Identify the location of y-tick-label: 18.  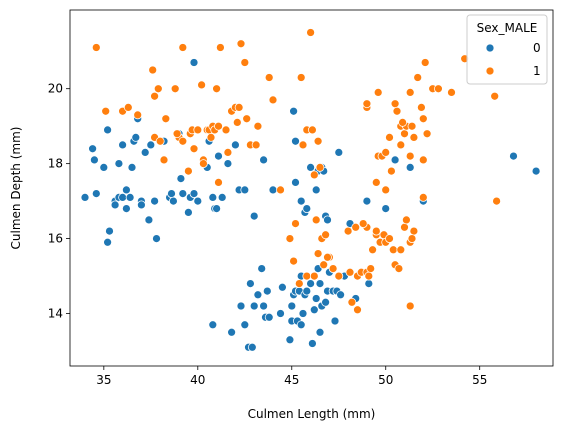
(55, 164).